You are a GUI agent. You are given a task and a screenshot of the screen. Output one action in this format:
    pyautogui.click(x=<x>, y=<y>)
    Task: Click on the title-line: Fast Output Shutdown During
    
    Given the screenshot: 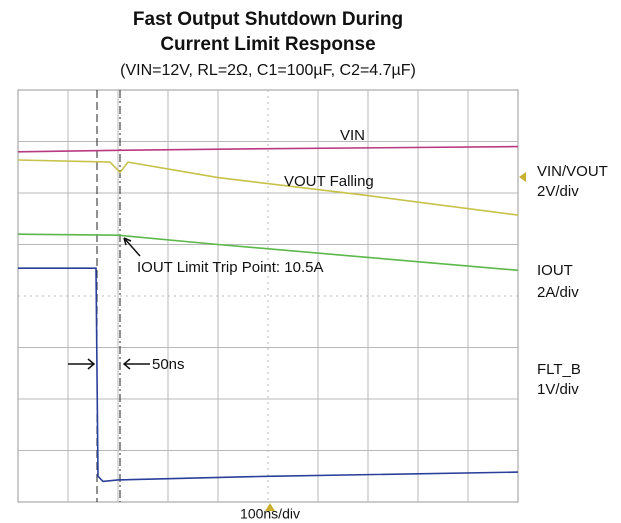 What is the action you would take?
    pyautogui.click(x=268, y=19)
    